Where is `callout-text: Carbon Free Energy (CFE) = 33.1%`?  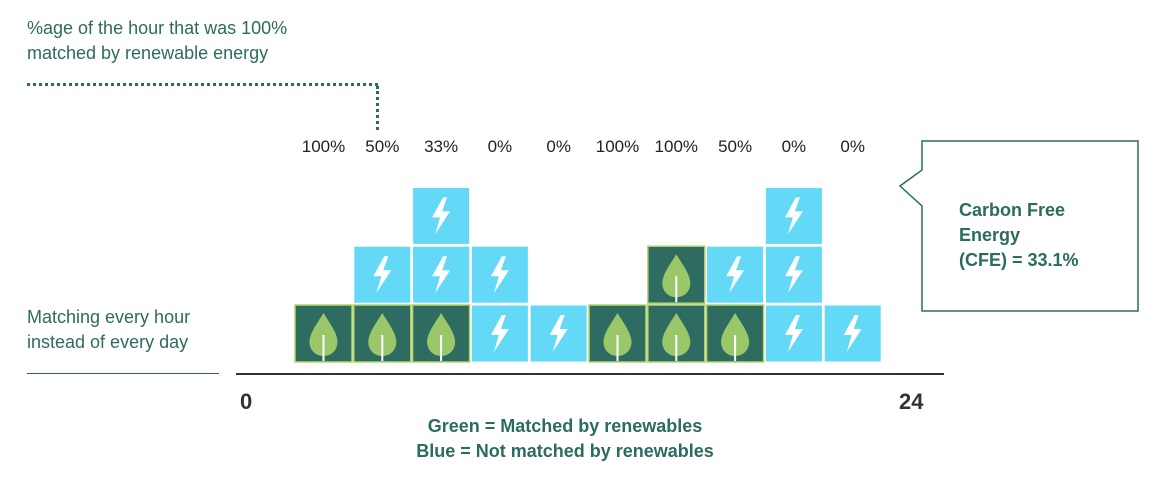
callout-text: Carbon Free Energy (CFE) = 33.1% is located at coordinates (1019, 235).